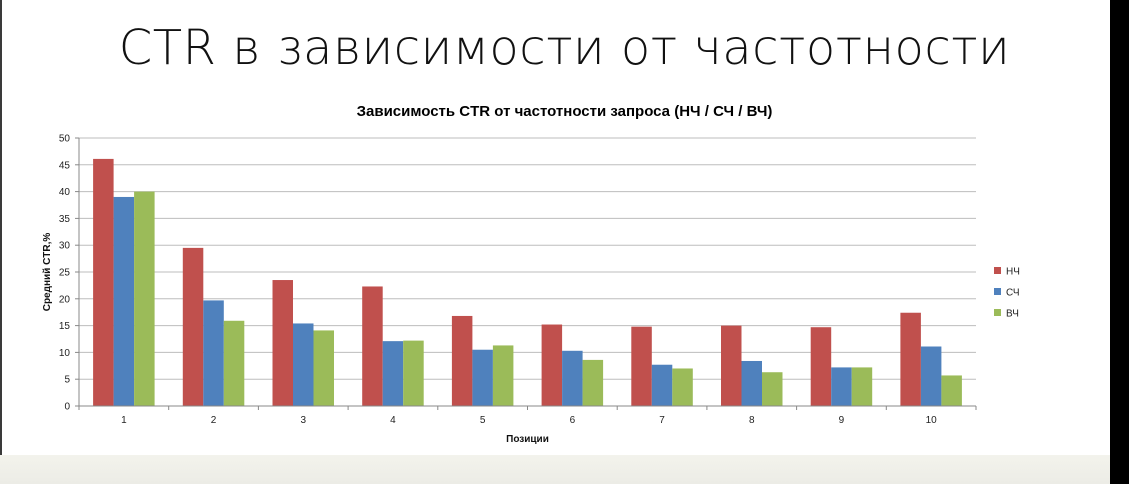 The width and height of the screenshot is (1129, 484). I want to click on bar-НЧ-3, so click(282, 343).